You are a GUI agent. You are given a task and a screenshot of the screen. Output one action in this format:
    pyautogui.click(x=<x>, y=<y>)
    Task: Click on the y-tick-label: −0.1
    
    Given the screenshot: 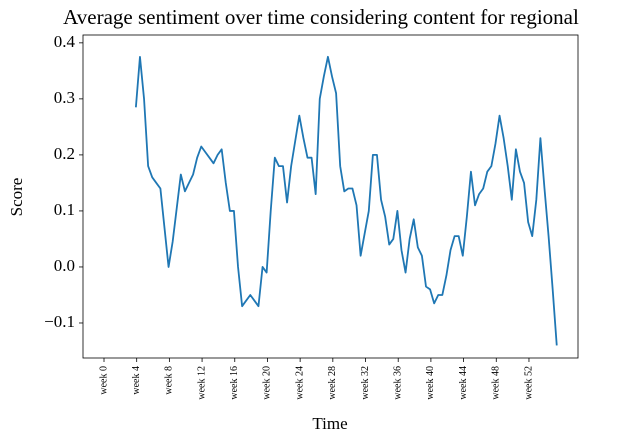 What is the action you would take?
    pyautogui.click(x=59, y=321)
    